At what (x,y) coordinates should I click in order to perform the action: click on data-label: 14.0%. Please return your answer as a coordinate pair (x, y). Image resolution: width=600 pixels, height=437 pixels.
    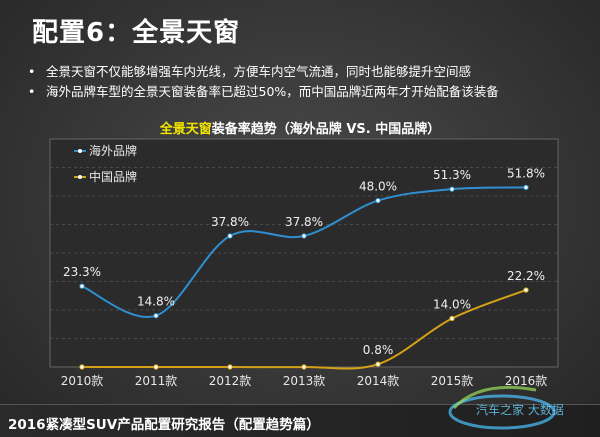
    Looking at the image, I should click on (452, 304).